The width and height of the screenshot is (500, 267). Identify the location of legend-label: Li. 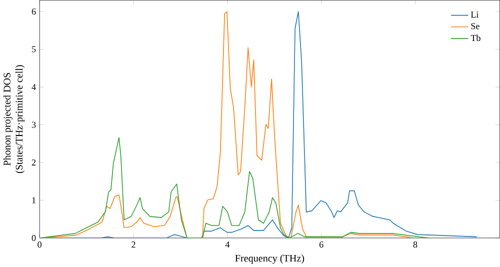
(474, 15).